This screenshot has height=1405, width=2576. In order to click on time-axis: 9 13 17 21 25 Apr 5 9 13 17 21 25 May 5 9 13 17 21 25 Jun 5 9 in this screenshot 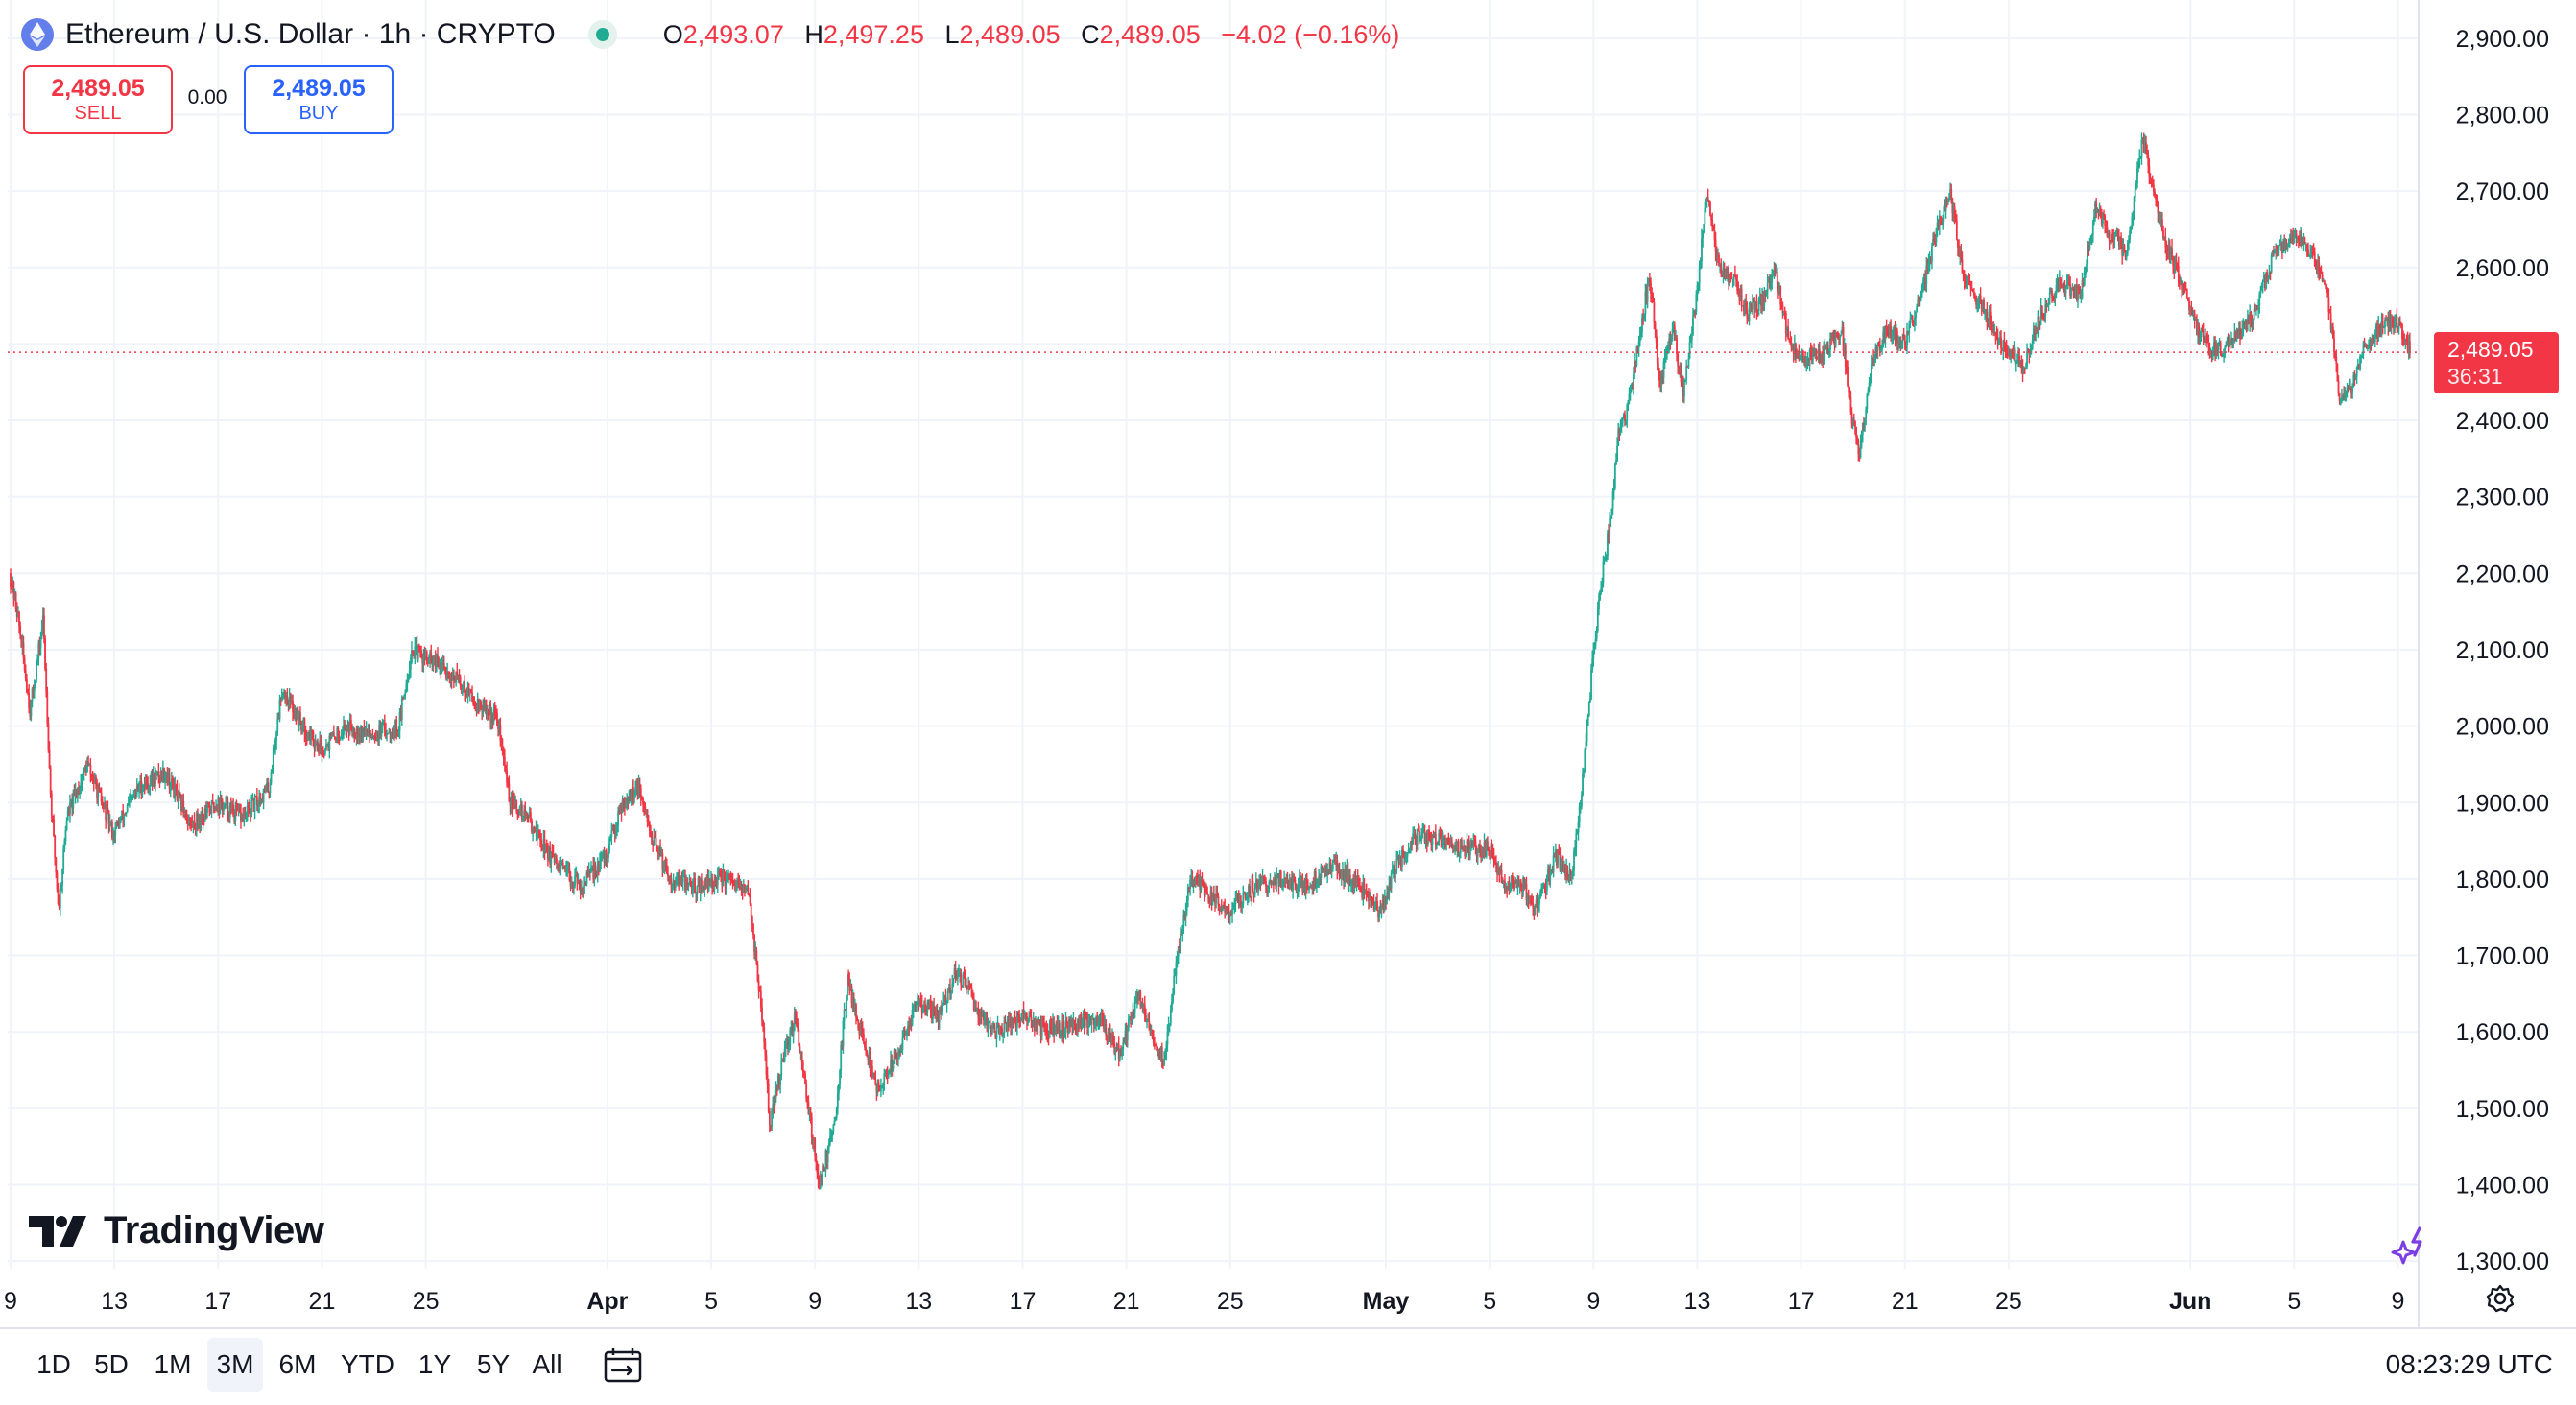, I will do `click(1204, 1301)`.